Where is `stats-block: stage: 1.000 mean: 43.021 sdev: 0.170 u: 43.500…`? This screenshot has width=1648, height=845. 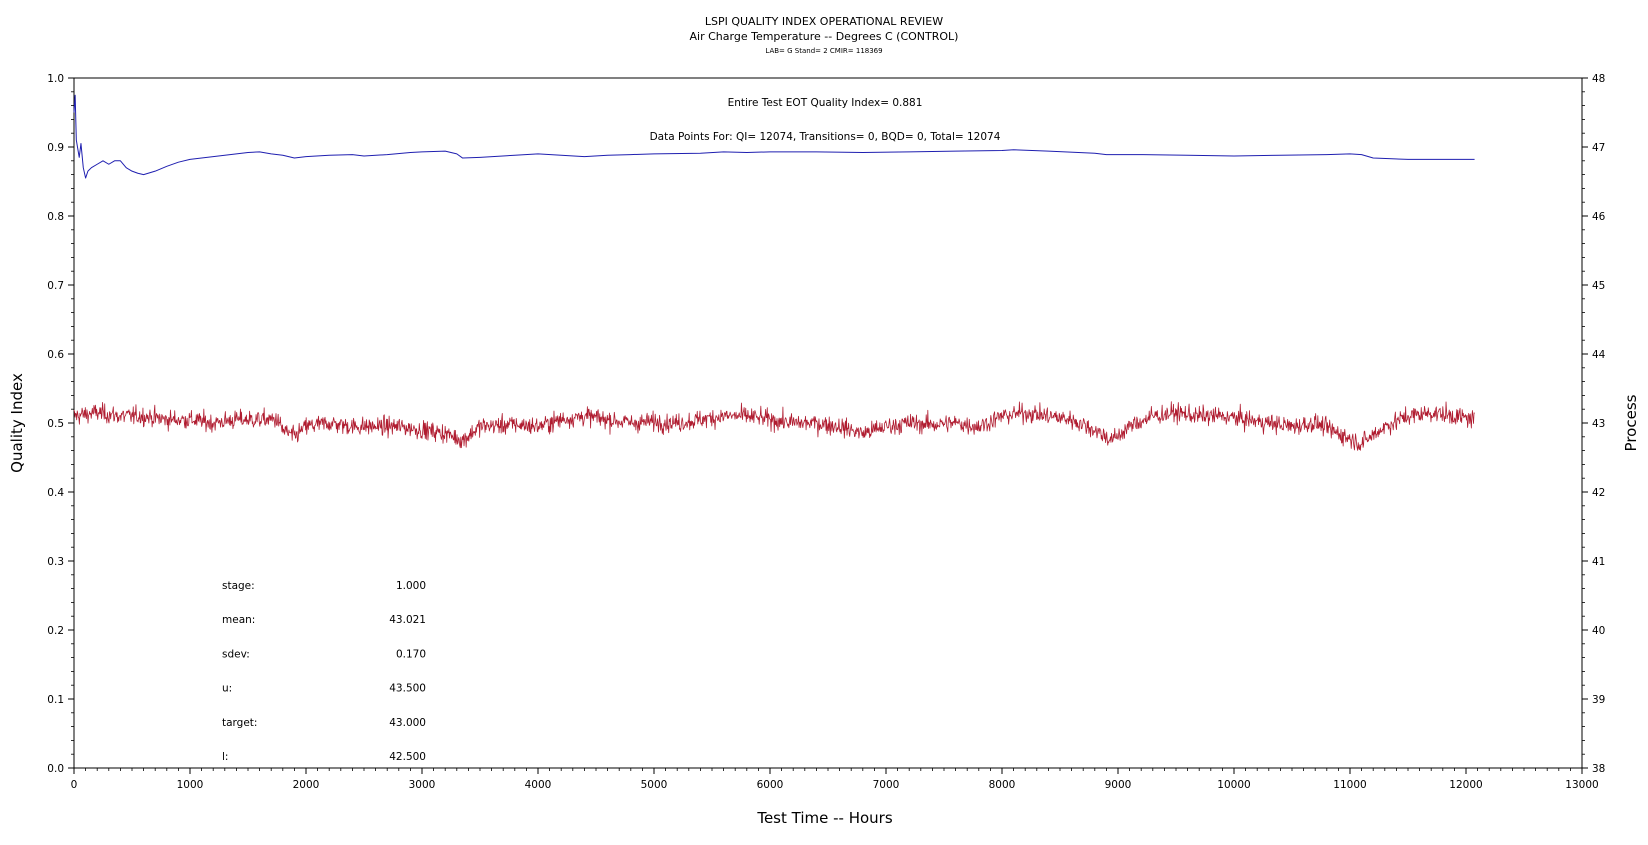 stats-block: stage: 1.000 mean: 43.021 sdev: 0.170 u: 43.500… is located at coordinates (324, 671).